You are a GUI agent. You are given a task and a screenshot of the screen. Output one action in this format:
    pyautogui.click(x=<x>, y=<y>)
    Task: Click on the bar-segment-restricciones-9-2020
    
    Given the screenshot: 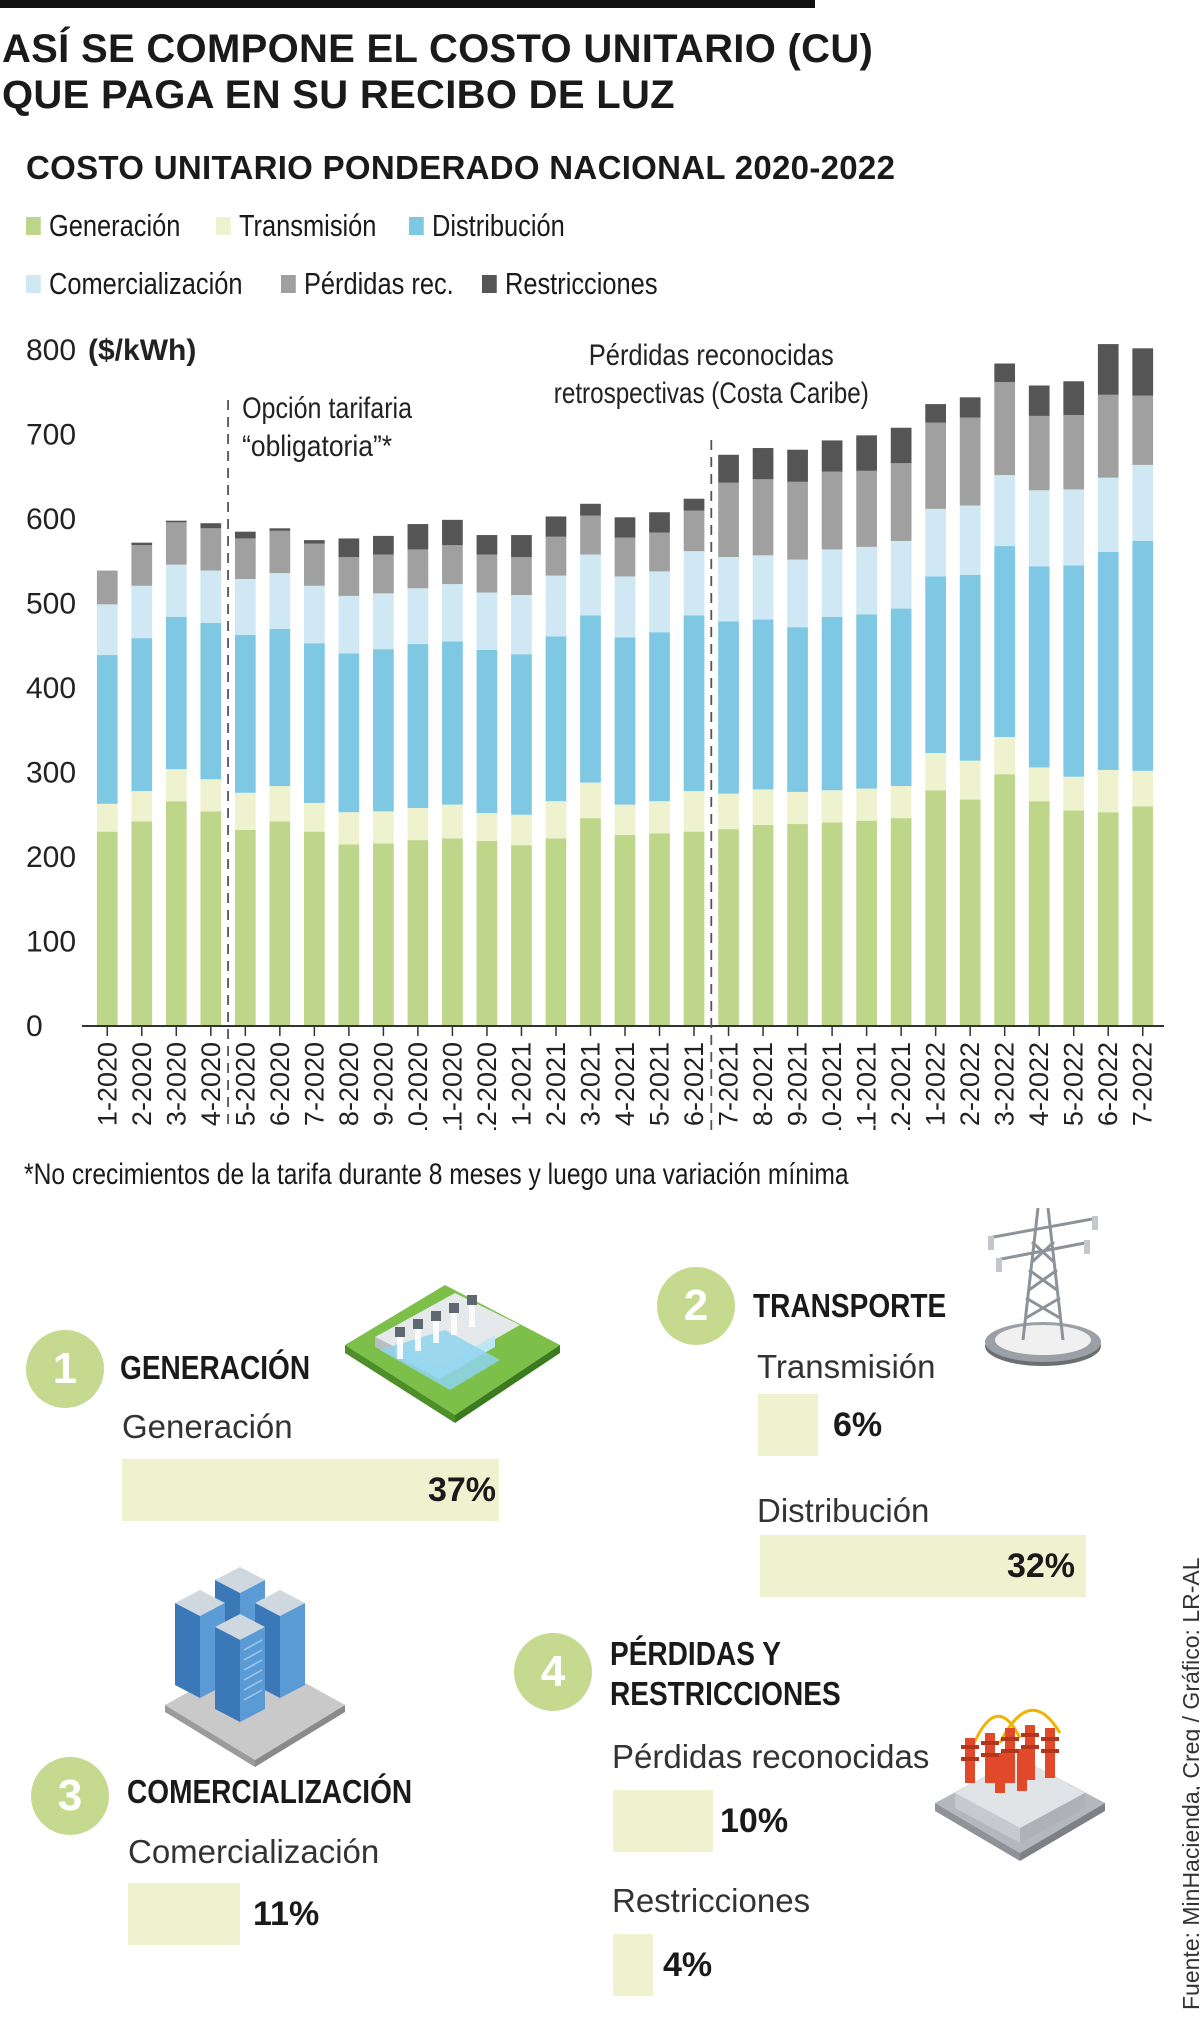 What is the action you would take?
    pyautogui.click(x=383, y=545)
    